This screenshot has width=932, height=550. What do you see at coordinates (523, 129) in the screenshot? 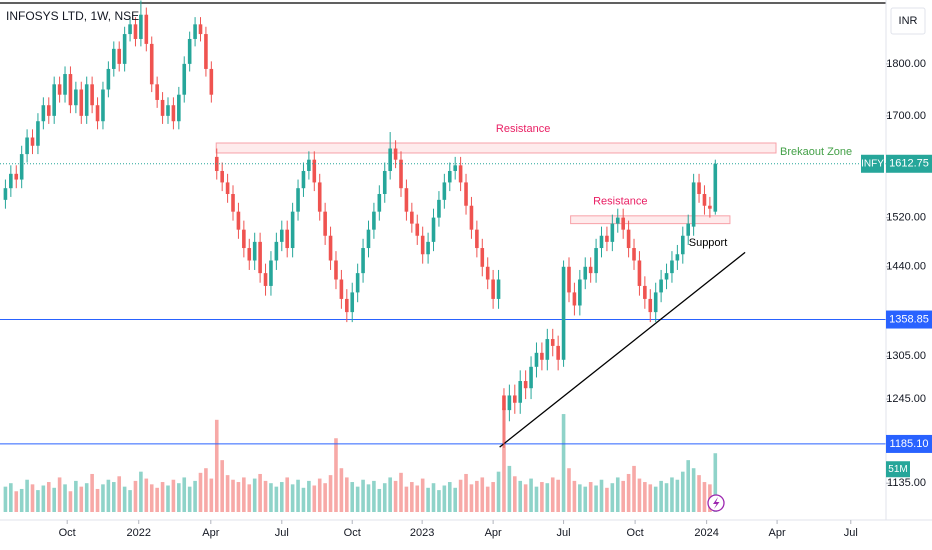
I see `zone-label: Resistance` at bounding box center [523, 129].